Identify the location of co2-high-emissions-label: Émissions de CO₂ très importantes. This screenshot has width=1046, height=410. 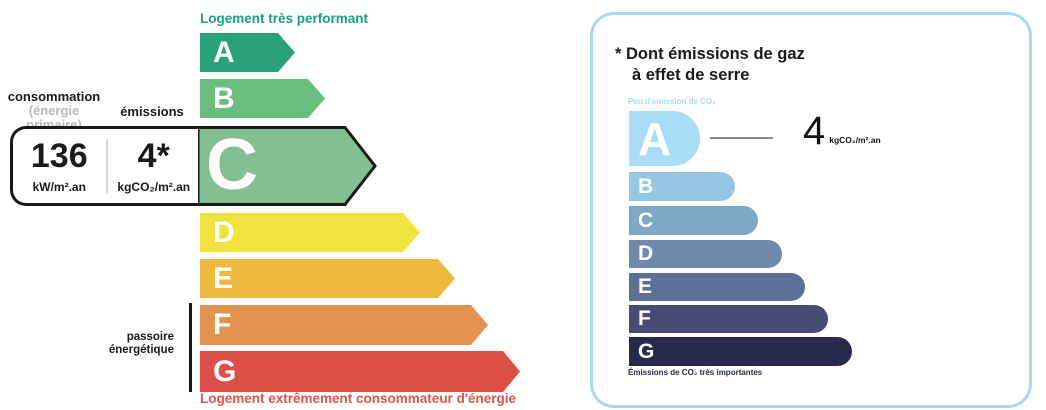
(695, 372).